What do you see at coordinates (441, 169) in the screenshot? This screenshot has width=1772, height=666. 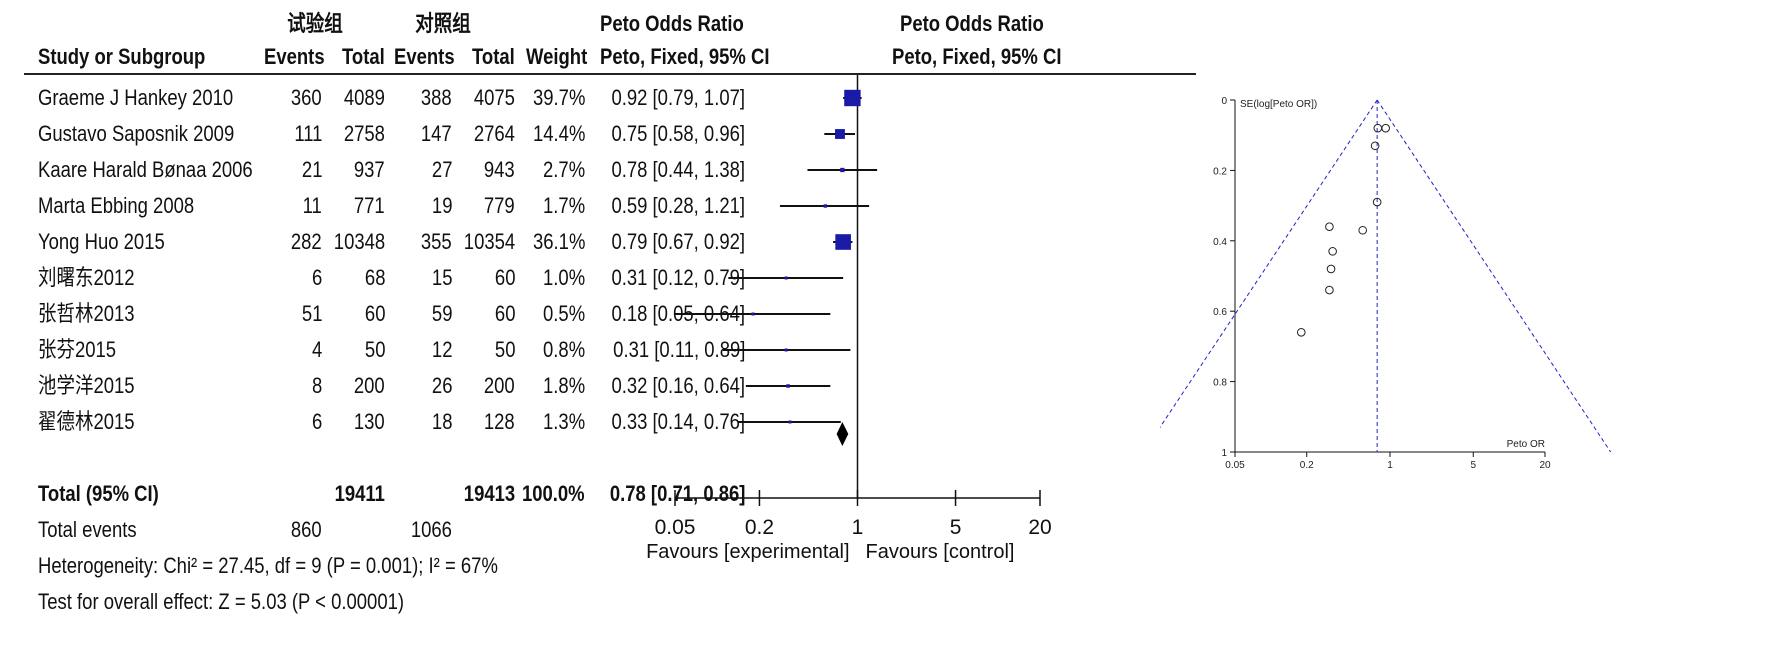 I see `row-ctl-events: 27` at bounding box center [441, 169].